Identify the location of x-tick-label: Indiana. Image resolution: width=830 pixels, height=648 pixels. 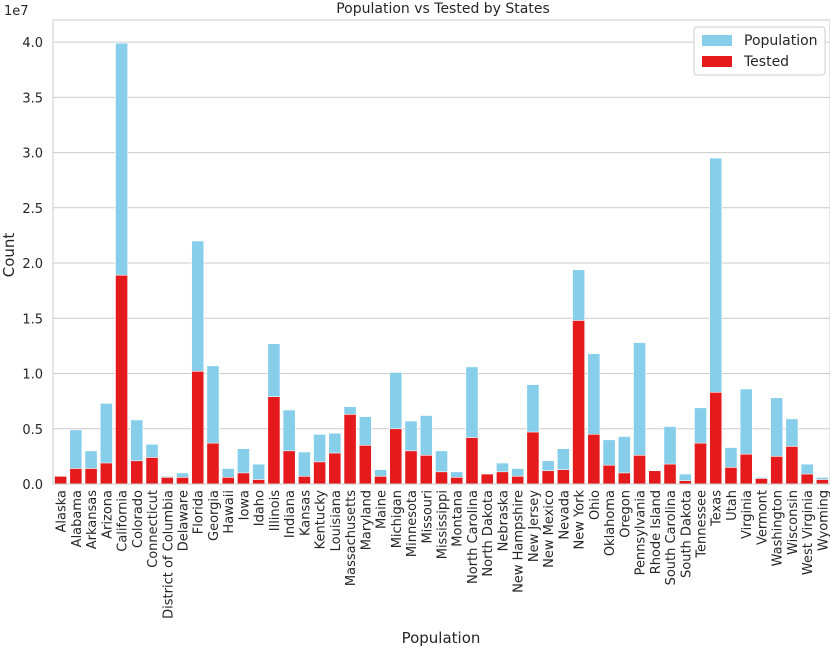
(290, 514).